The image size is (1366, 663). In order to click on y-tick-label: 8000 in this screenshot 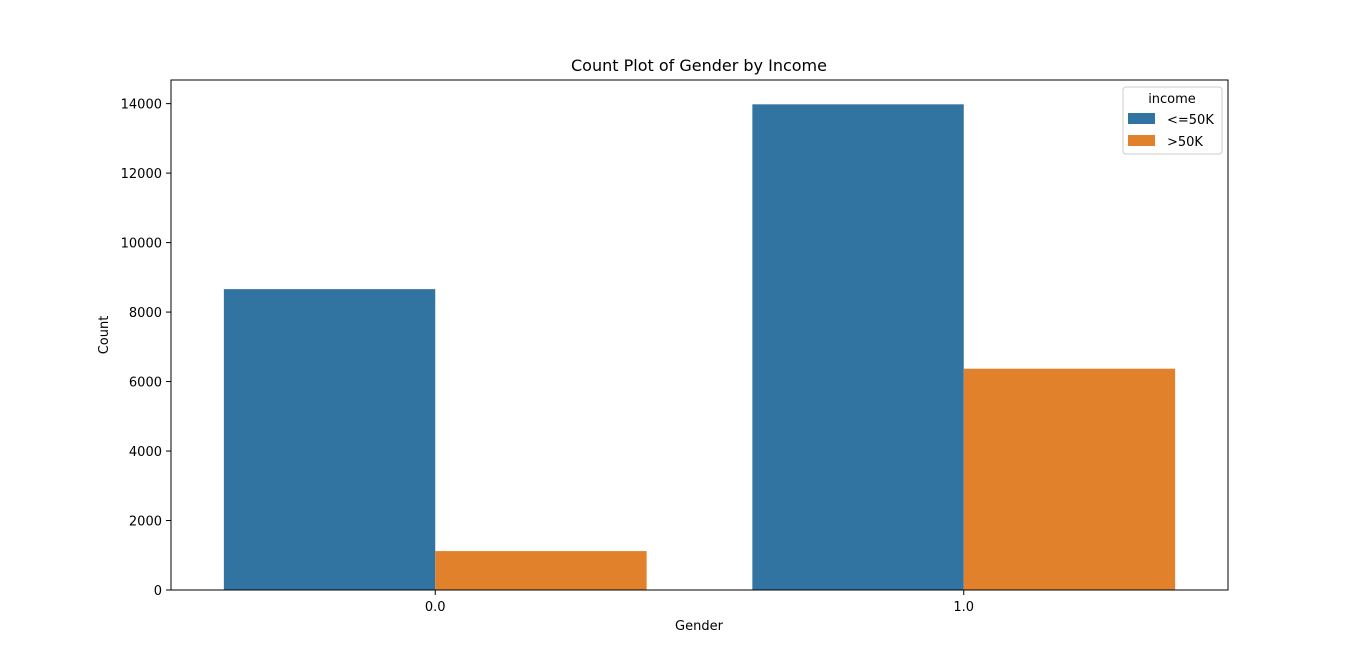, I will do `click(145, 313)`.